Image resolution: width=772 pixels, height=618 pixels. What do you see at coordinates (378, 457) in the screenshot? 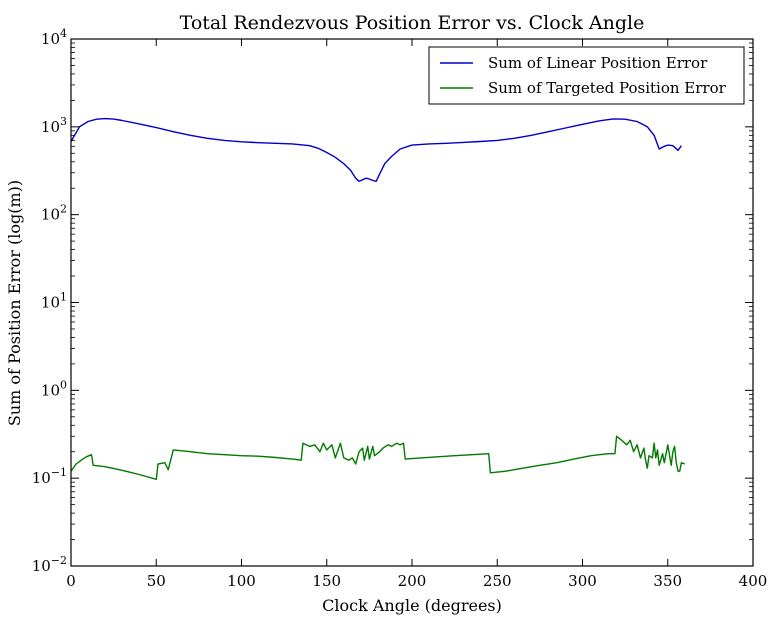
I see `series-line-targeted` at bounding box center [378, 457].